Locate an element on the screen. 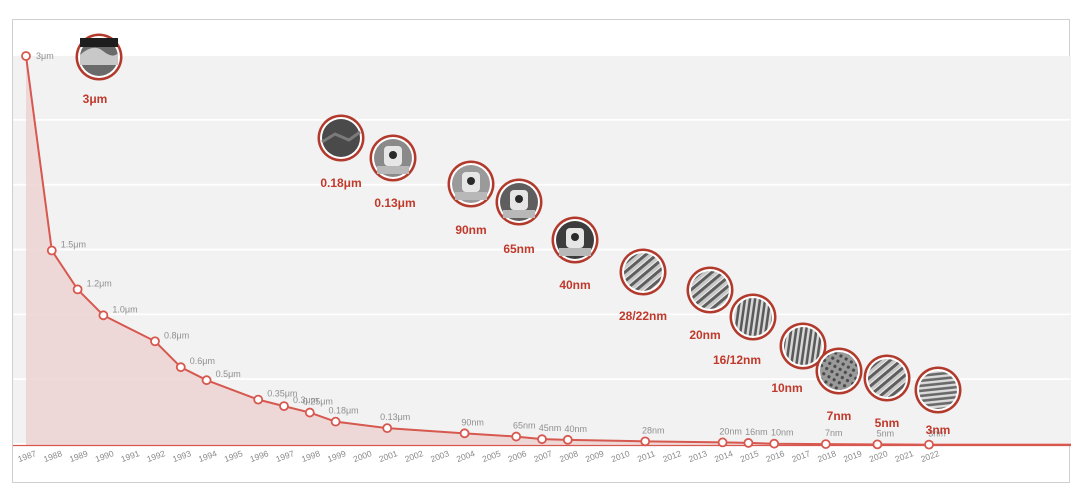 The width and height of the screenshot is (1080, 497). image-callout: 10nm is located at coordinates (799, 358).